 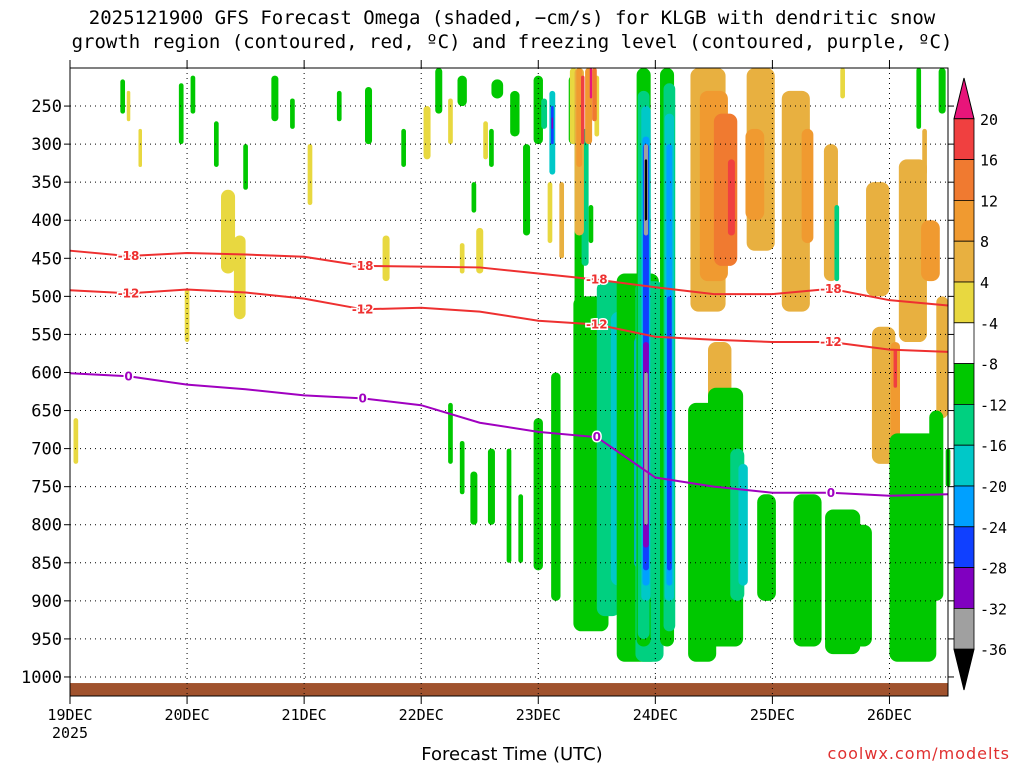 I want to click on colorbar-label: 20, so click(x=989, y=120).